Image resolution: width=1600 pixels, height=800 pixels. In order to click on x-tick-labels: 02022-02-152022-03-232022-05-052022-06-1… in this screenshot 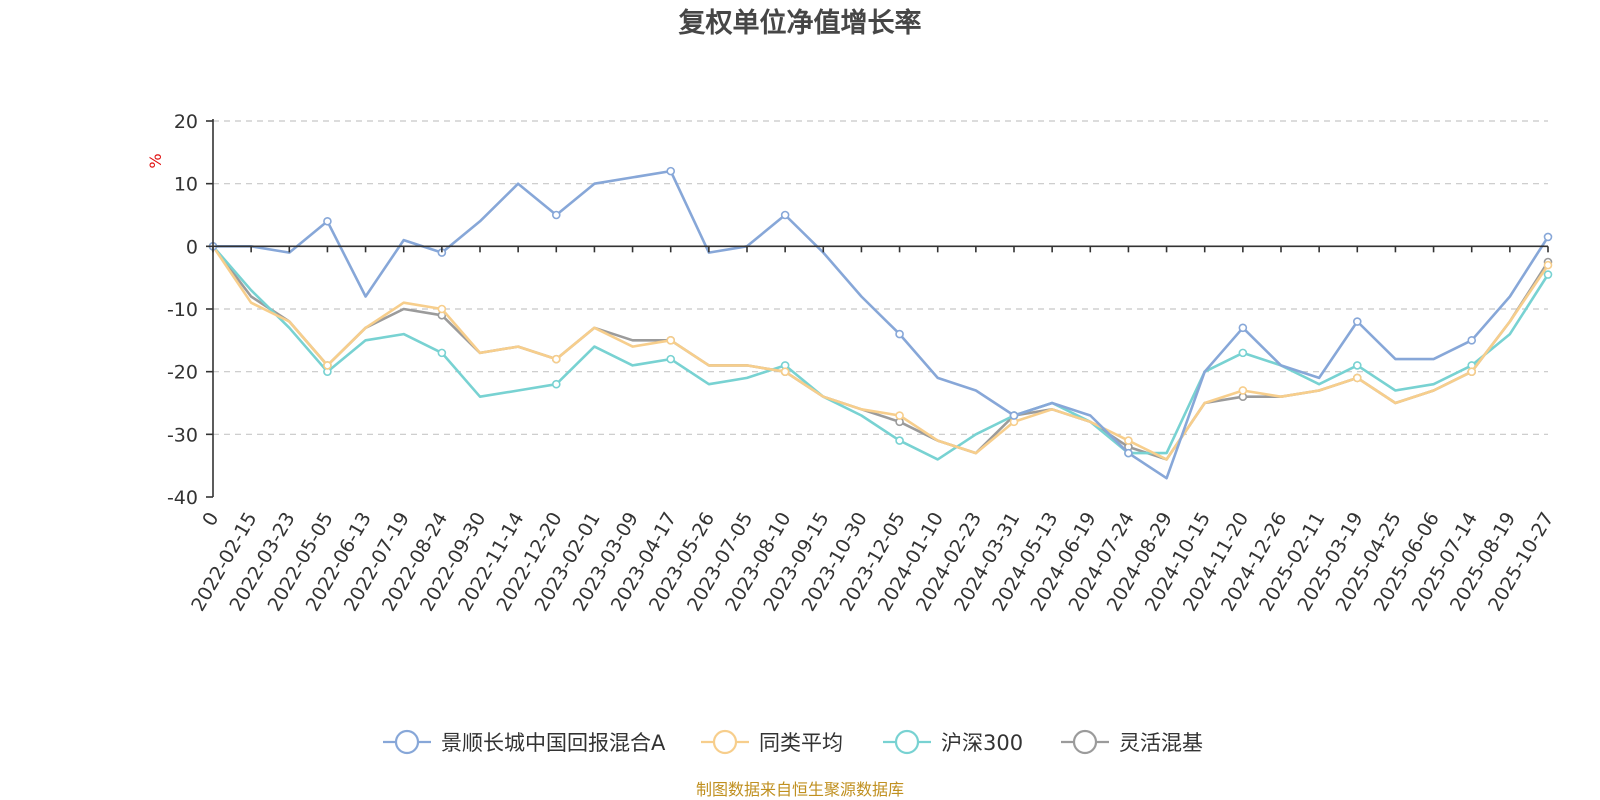, I will do `click(872, 562)`.